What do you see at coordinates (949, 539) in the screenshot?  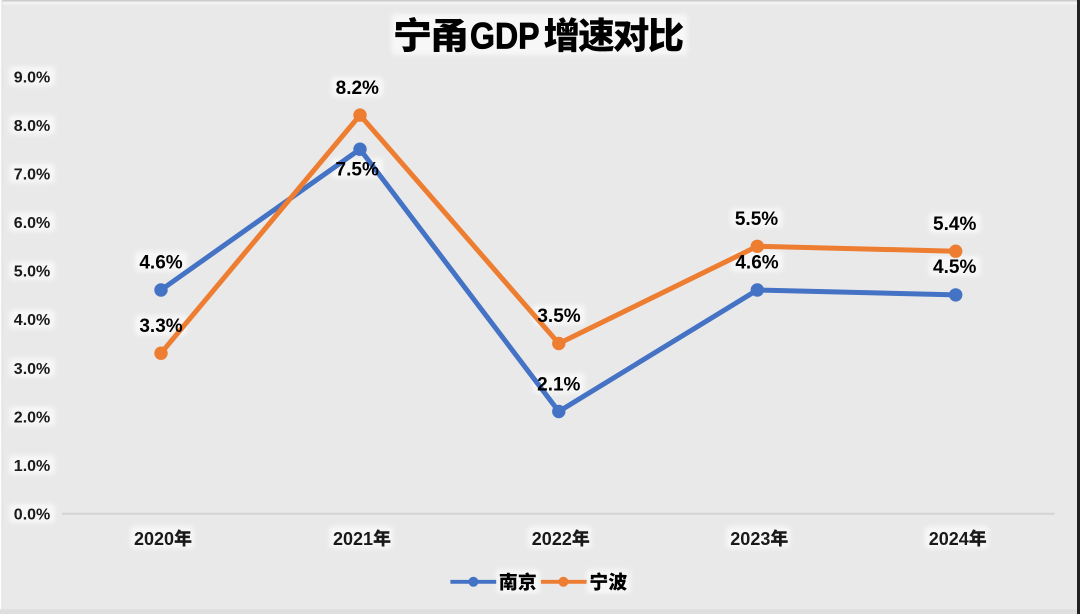 I see `svg-text: 2024` at bounding box center [949, 539].